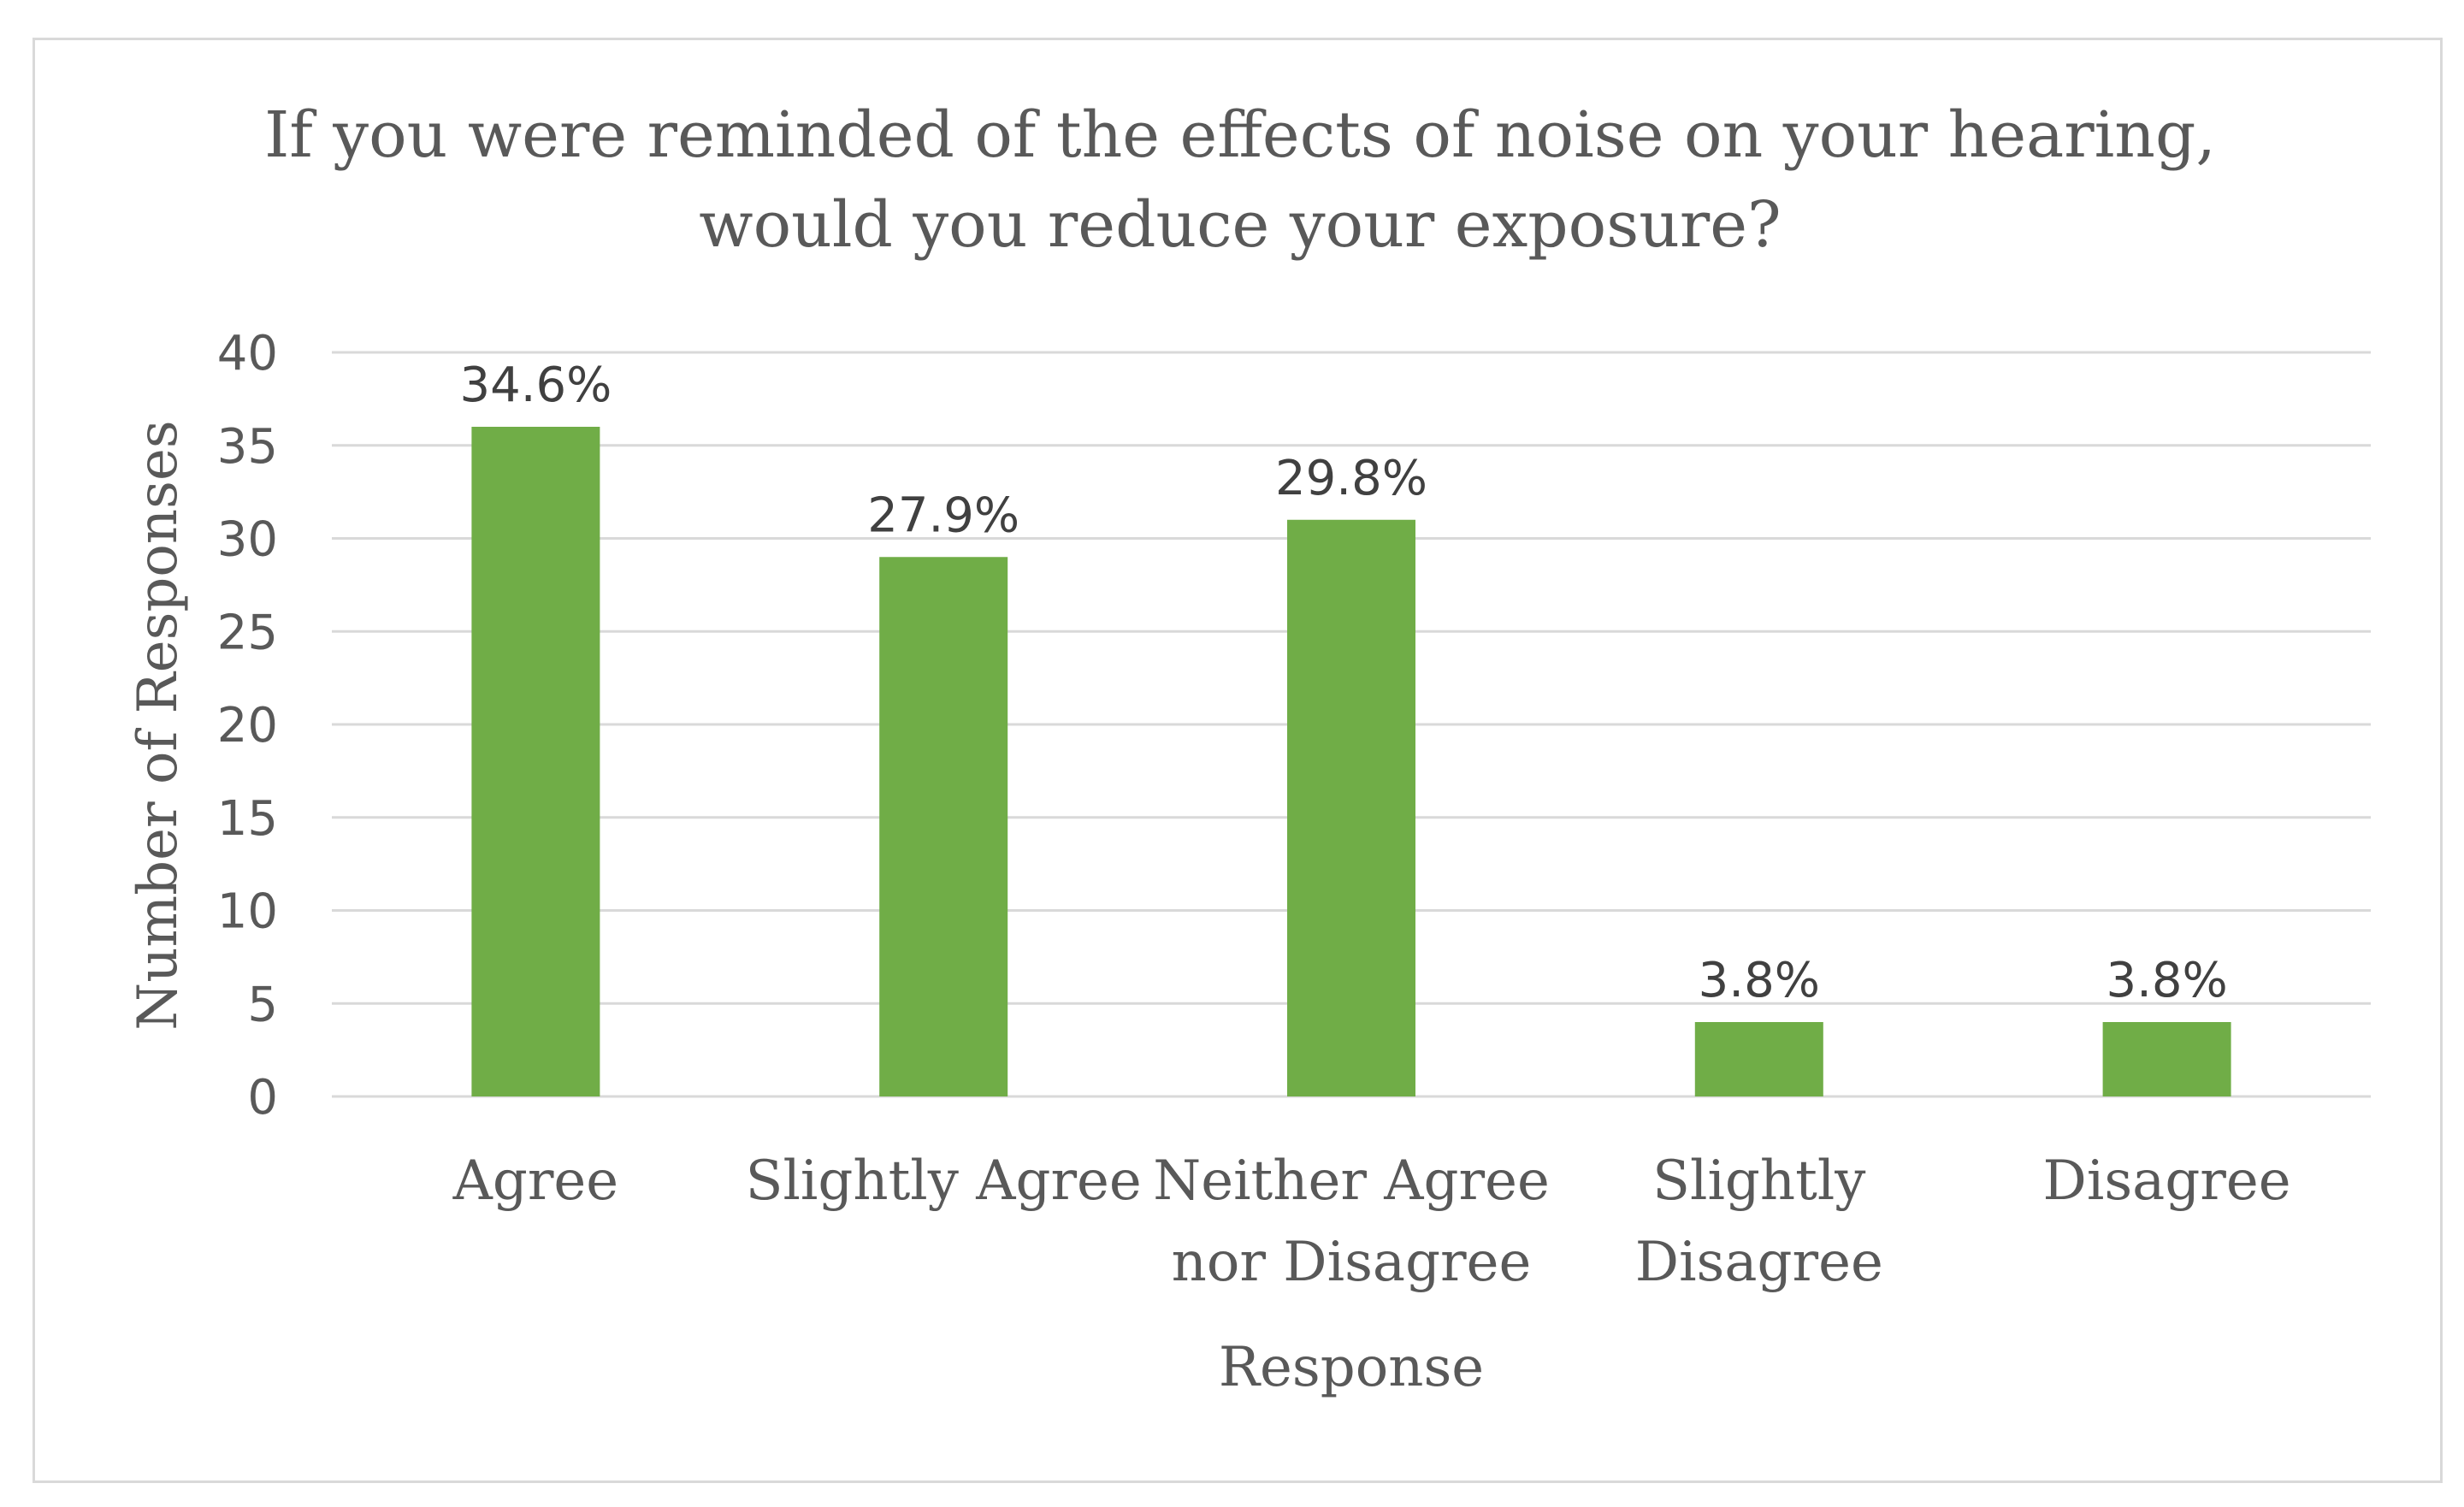 The width and height of the screenshot is (2464, 1507). Describe the element at coordinates (247, 353) in the screenshot. I see `y-tick-label: 40` at that location.